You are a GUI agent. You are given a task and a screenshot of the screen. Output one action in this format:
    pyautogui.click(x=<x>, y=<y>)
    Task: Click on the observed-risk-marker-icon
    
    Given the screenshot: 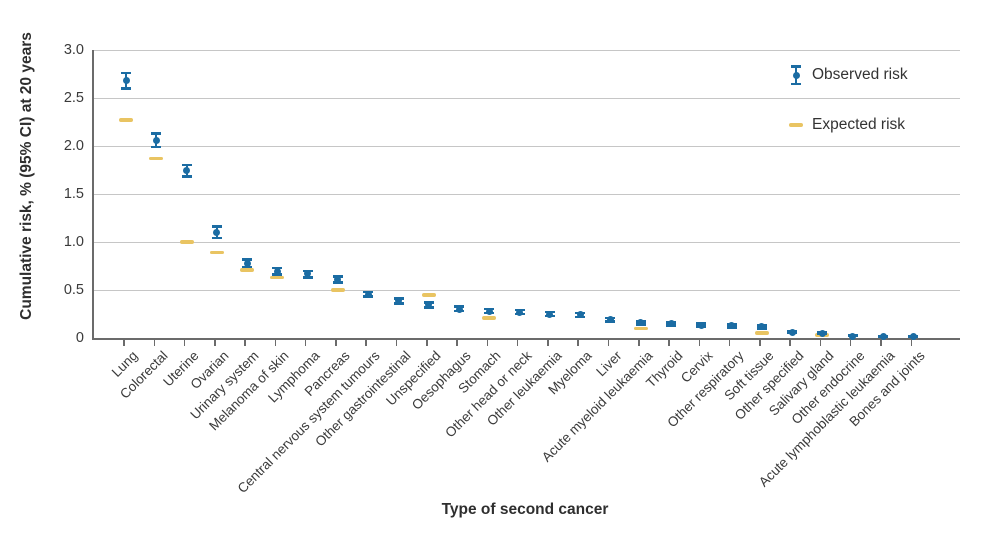 What is the action you would take?
    pyautogui.click(x=796, y=75)
    